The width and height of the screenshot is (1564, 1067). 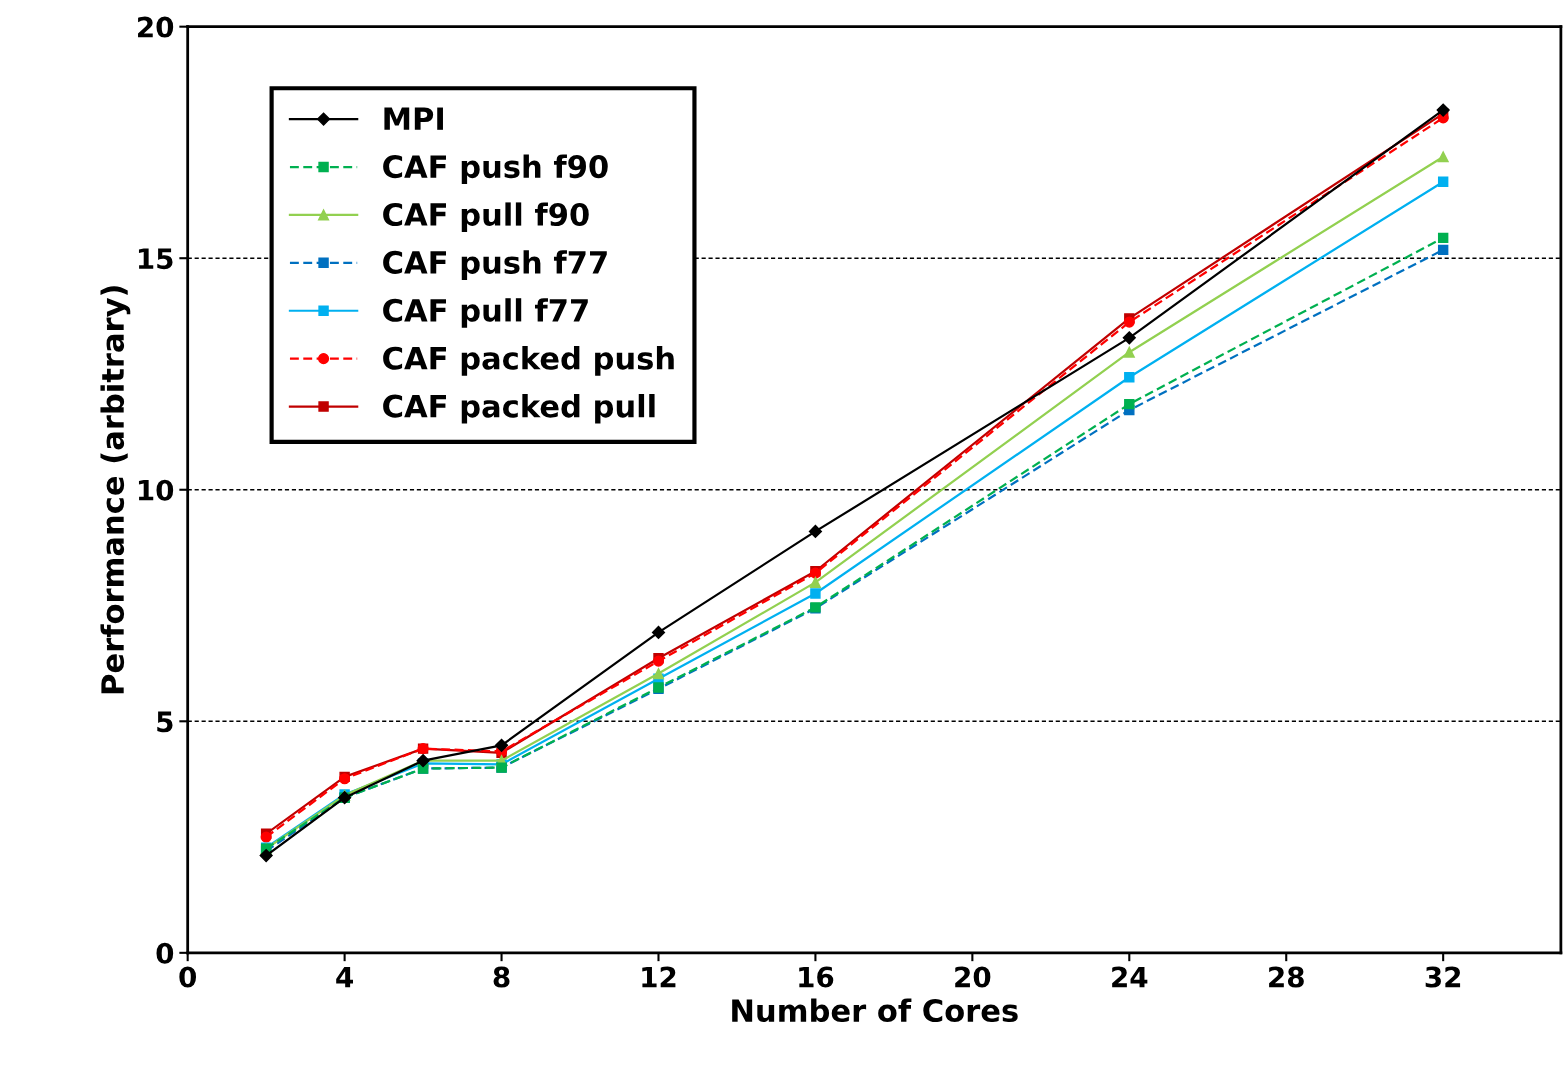 What do you see at coordinates (156, 490) in the screenshot?
I see `y-tick-label: 10` at bounding box center [156, 490].